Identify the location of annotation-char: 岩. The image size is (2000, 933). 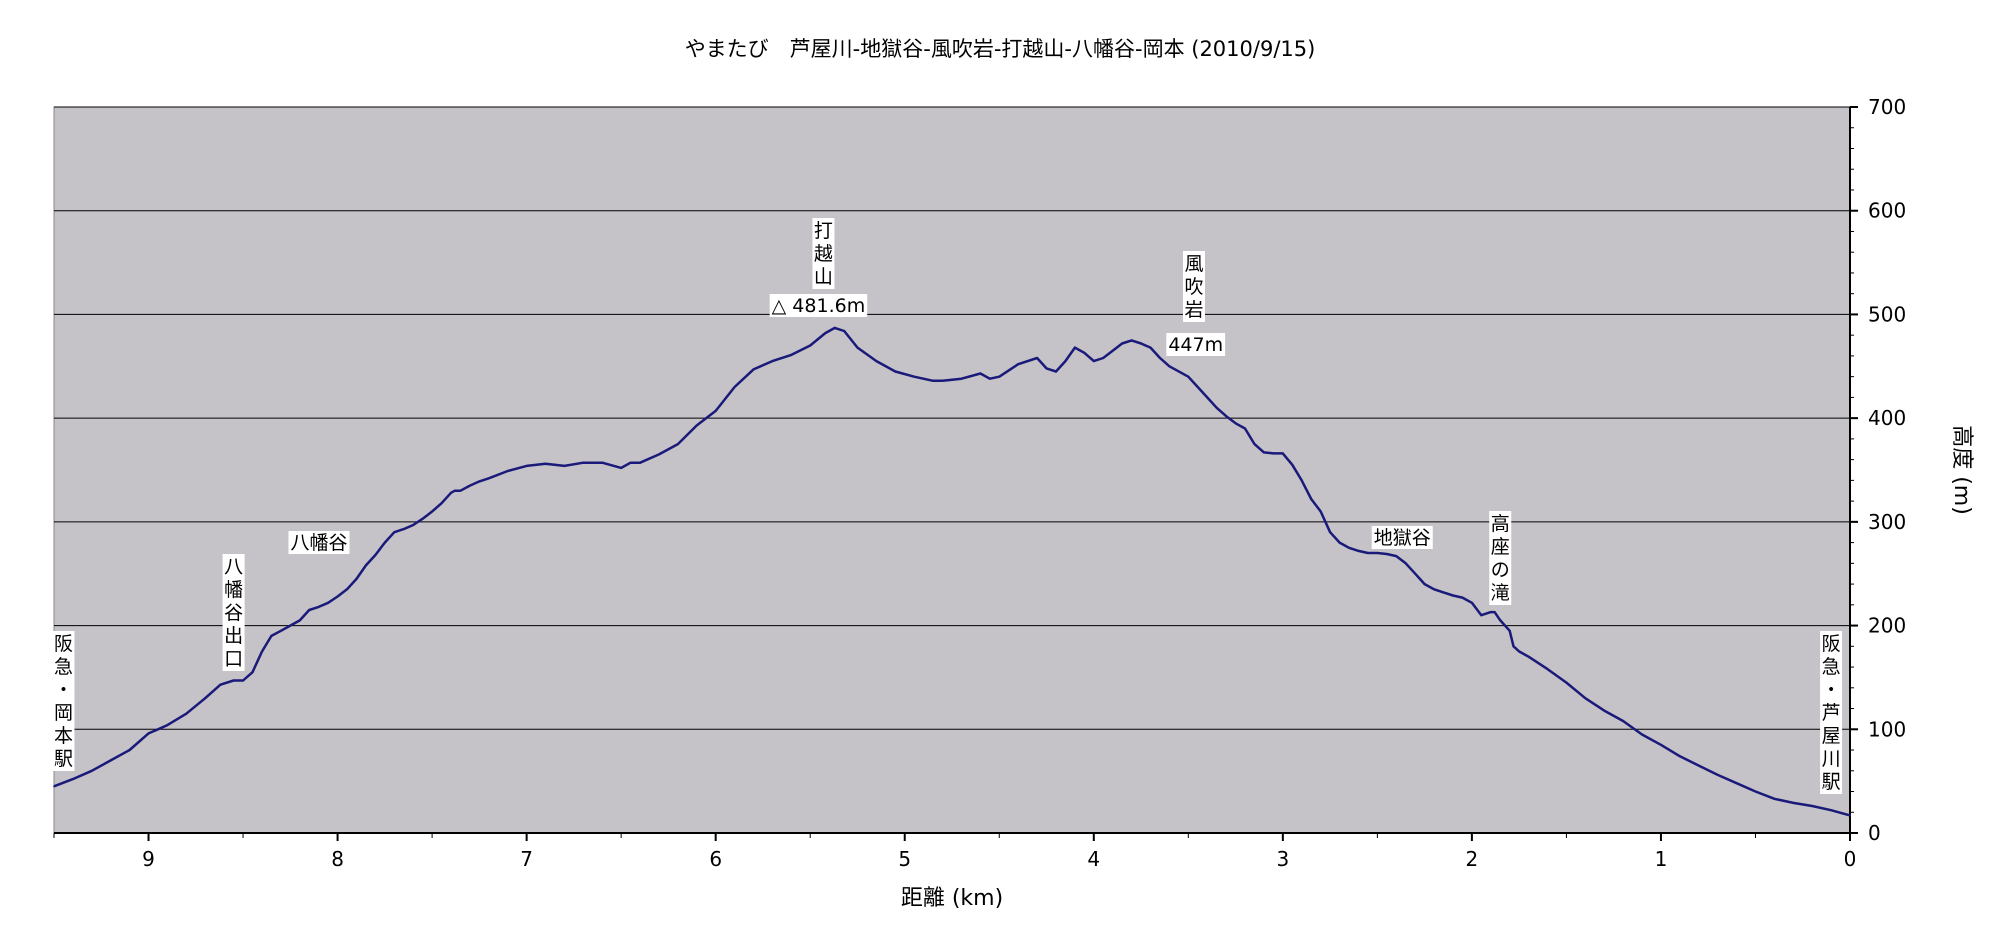
(1193, 310).